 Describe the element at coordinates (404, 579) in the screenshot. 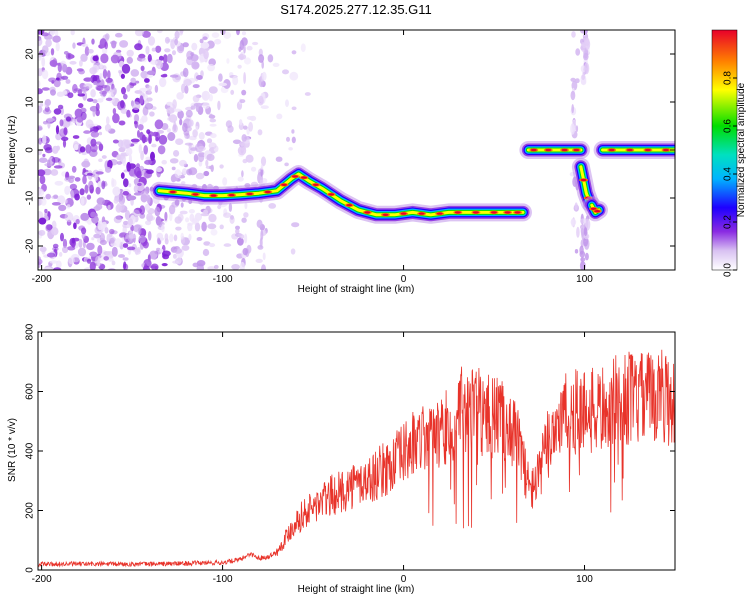

I see `snr-x-tick-label: 0` at that location.